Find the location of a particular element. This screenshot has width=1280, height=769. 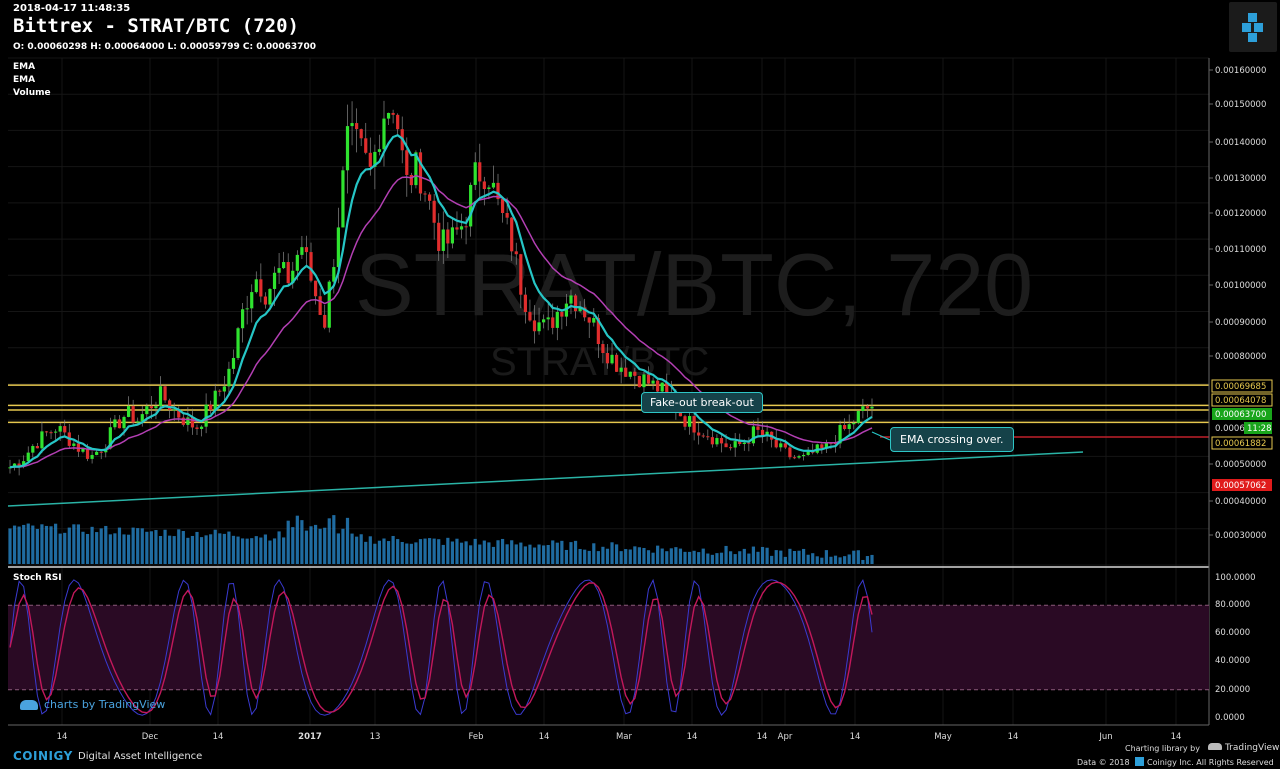

indicator-volume: Volume is located at coordinates (32, 93).